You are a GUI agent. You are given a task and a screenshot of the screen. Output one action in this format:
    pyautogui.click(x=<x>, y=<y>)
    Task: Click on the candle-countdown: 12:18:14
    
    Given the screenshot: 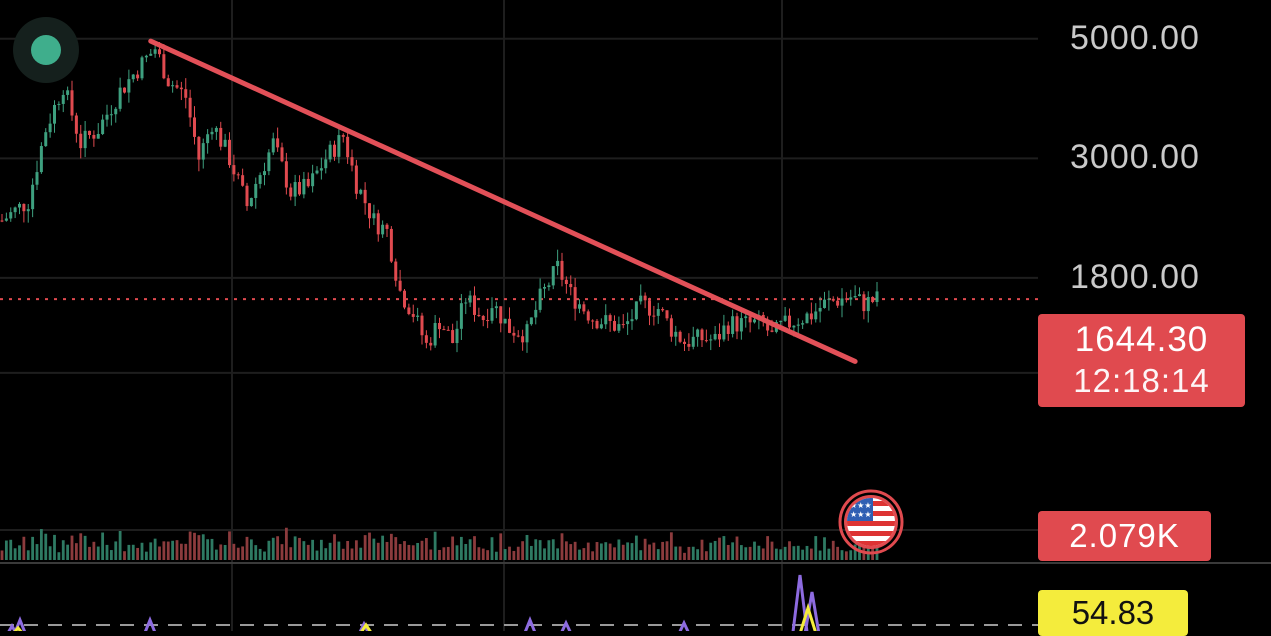 What is the action you would take?
    pyautogui.click(x=1141, y=380)
    